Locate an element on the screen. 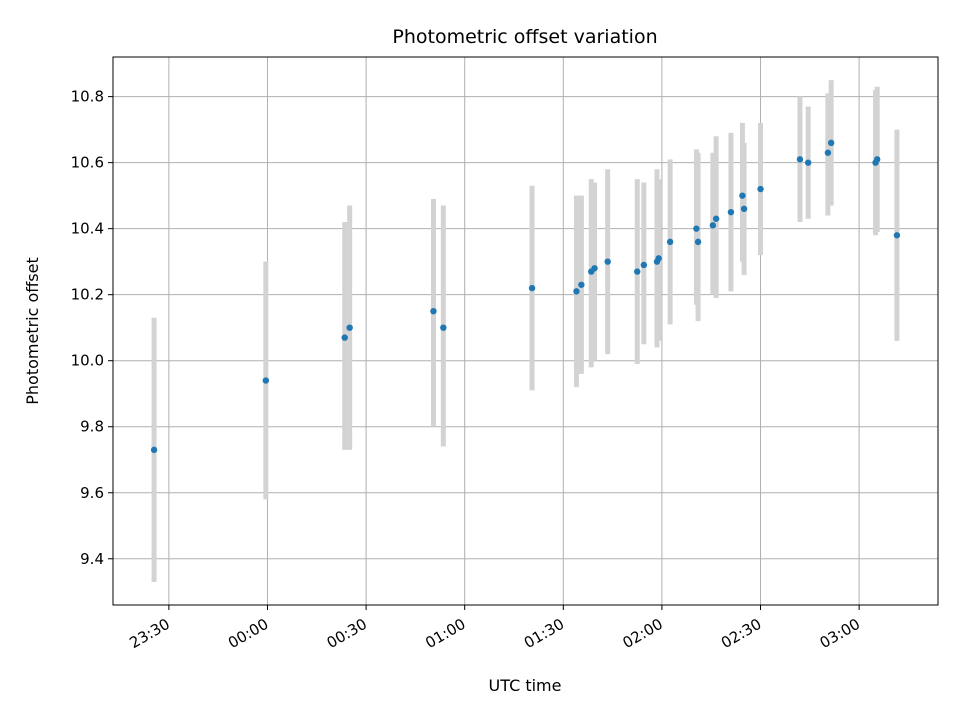  y-tick-label: 9.8 is located at coordinates (92, 427).